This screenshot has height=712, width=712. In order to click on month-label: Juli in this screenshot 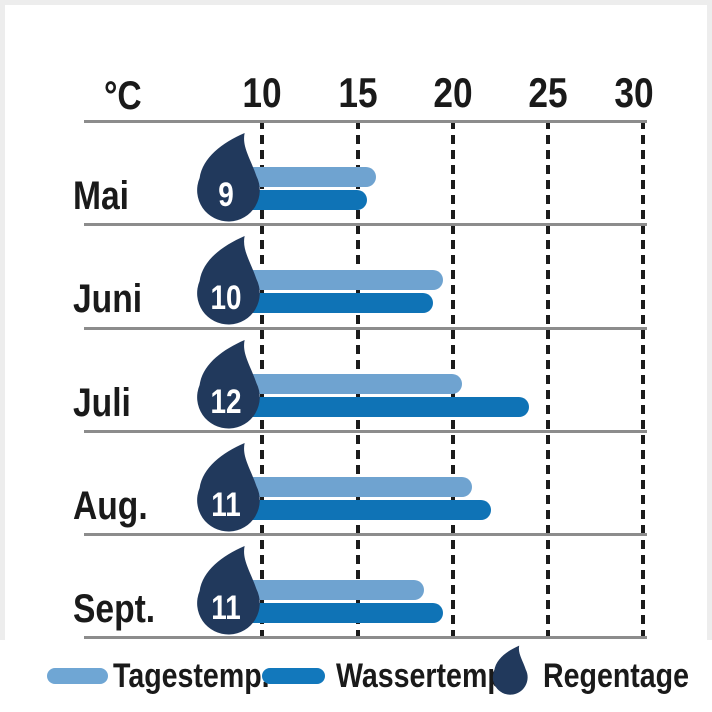, I will do `click(102, 403)`.